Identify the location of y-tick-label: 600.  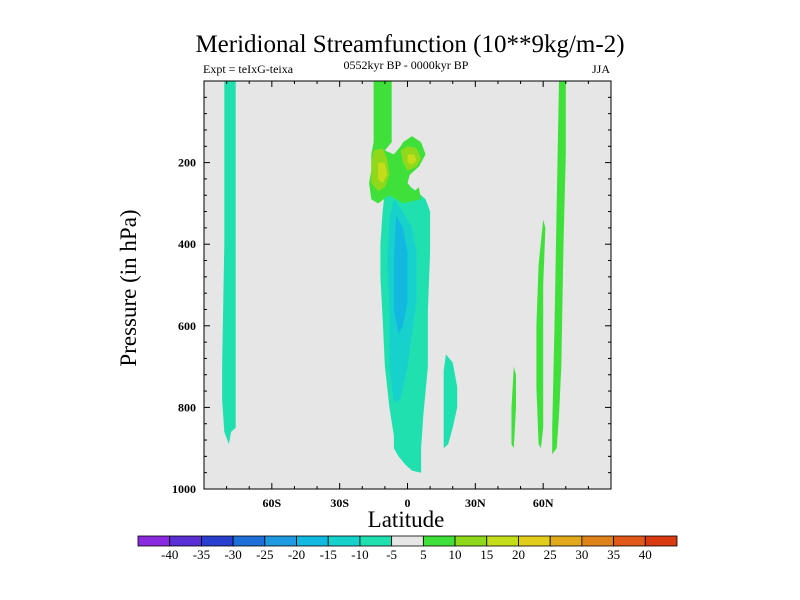
(187, 326).